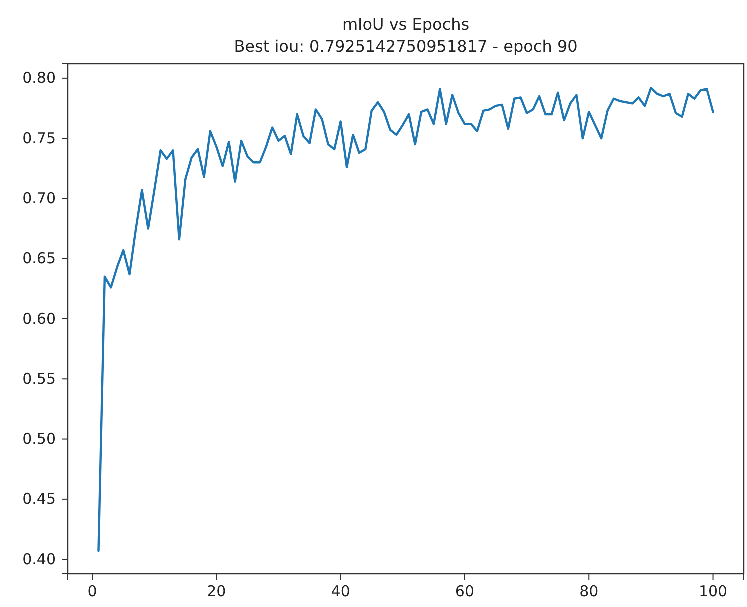 The height and width of the screenshot is (607, 747). Describe the element at coordinates (39, 559) in the screenshot. I see `y-tick-label: 0.40` at that location.